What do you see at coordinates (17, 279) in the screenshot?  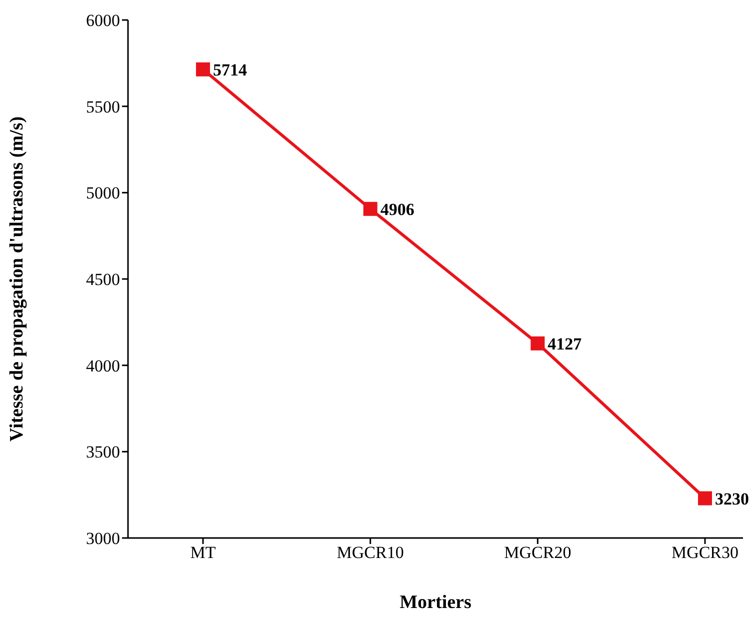 I see `y-axis-title: Vitesse de propagation d'ultrasons (m/s)` at bounding box center [17, 279].